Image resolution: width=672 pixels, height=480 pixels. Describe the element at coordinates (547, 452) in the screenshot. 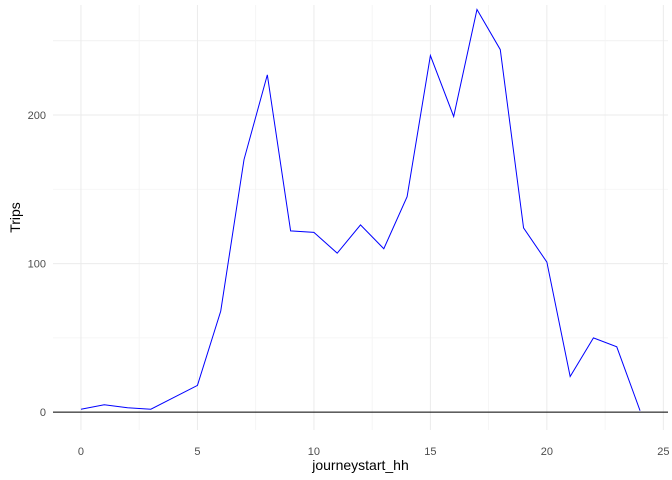

I see `x-tick-label: 20` at that location.